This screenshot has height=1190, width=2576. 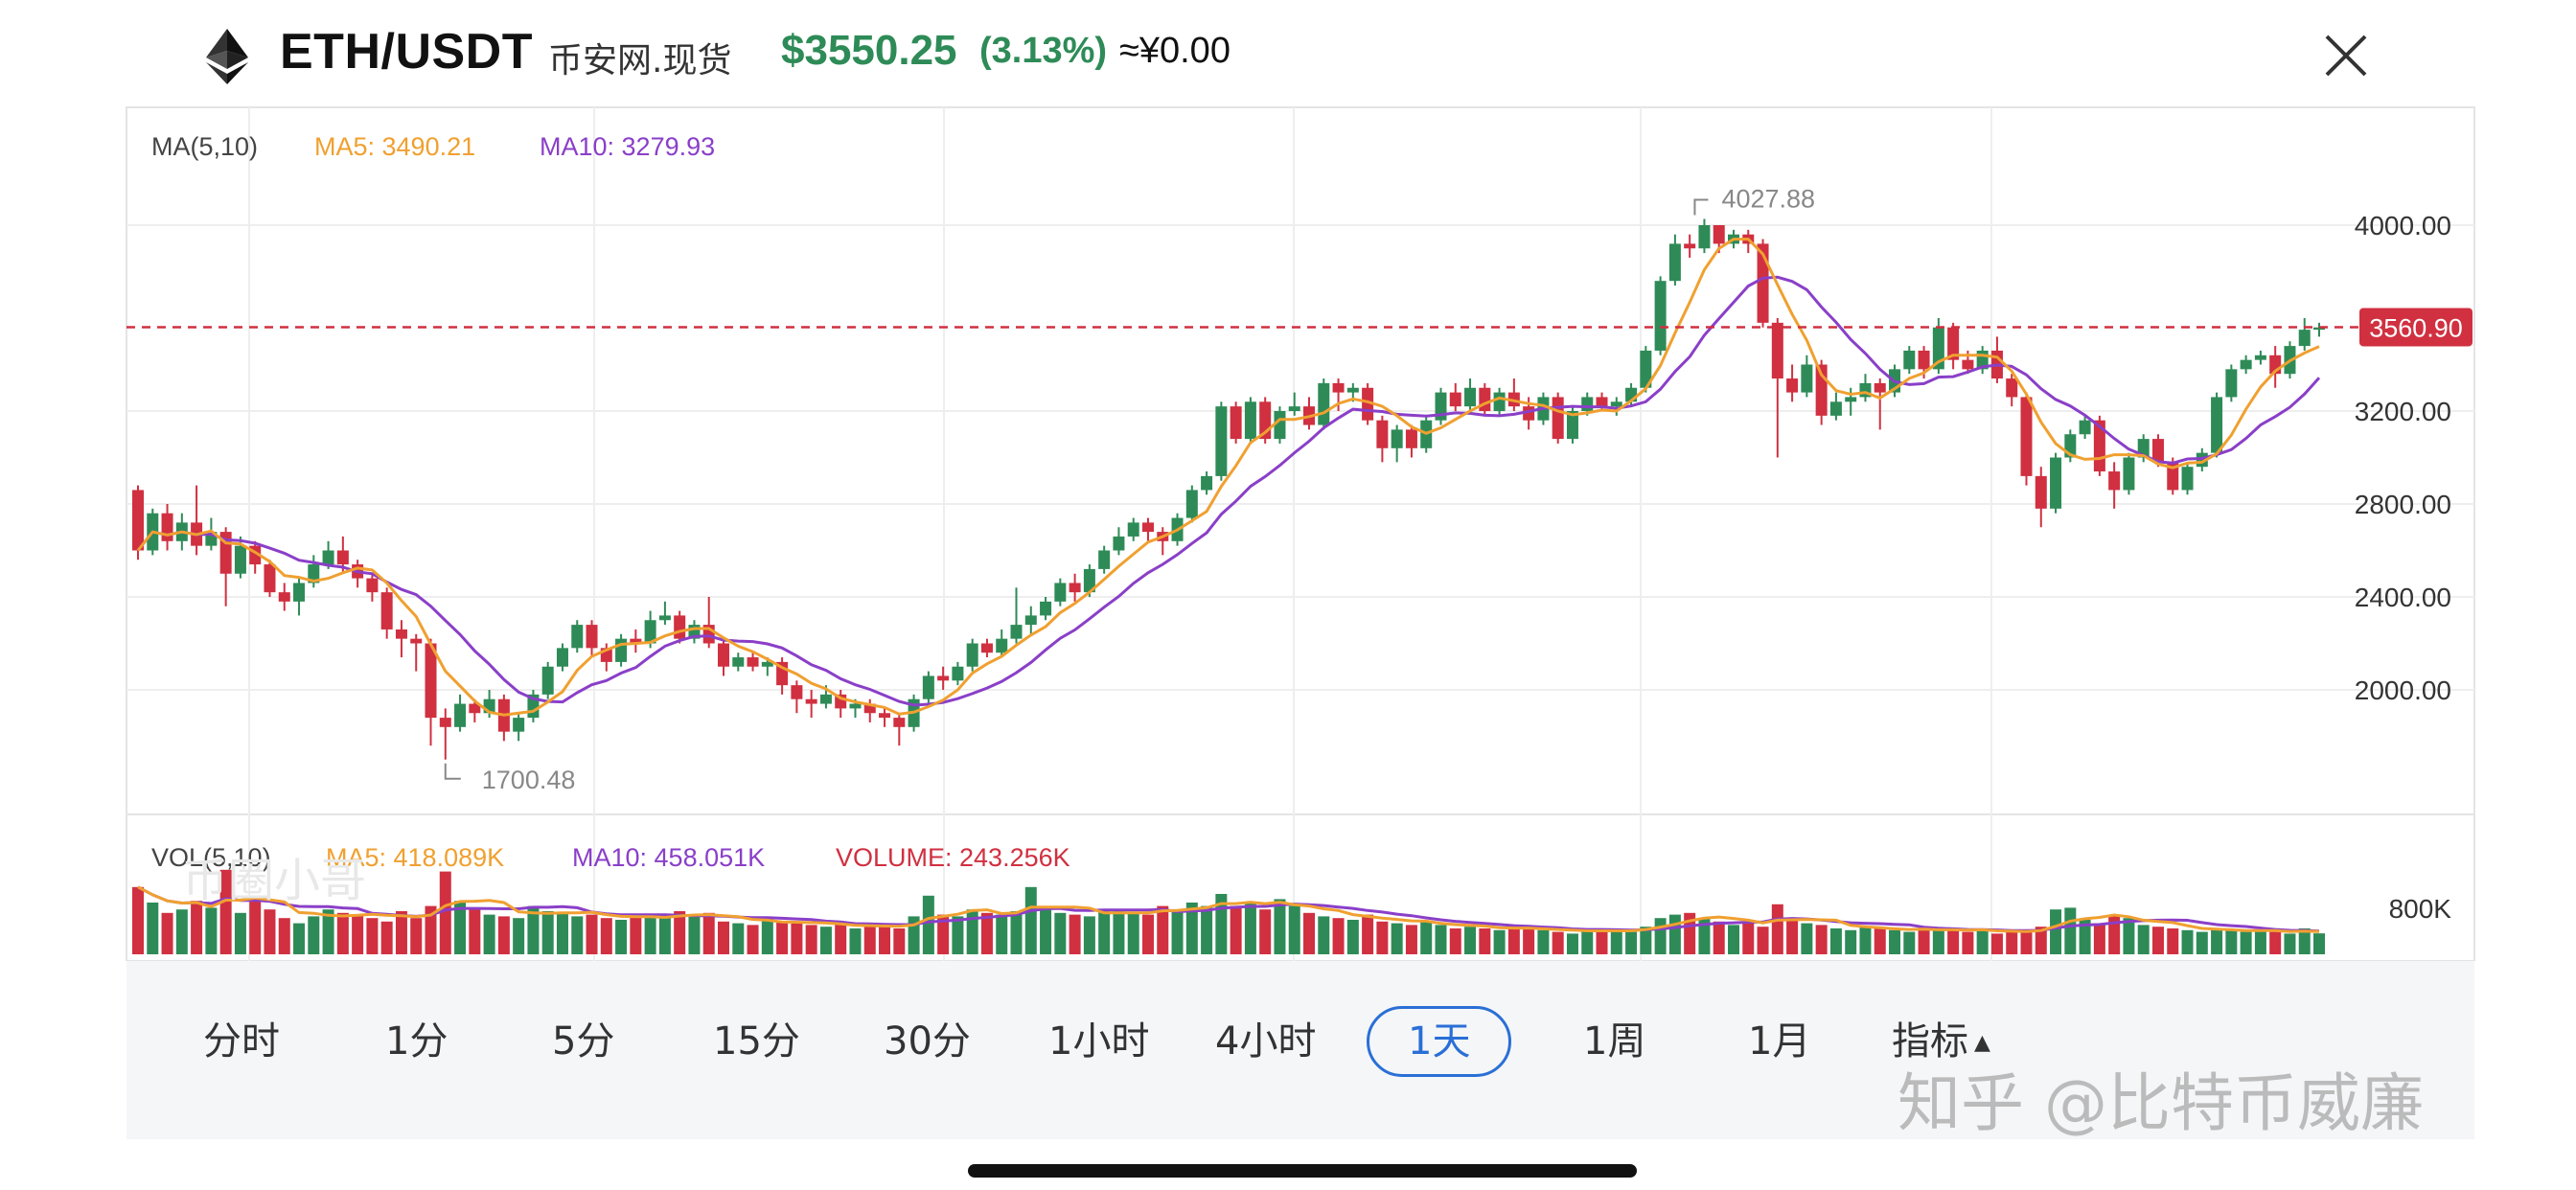 What do you see at coordinates (668, 858) in the screenshot?
I see `vol-ma10-legend: MA10: 458.051K` at bounding box center [668, 858].